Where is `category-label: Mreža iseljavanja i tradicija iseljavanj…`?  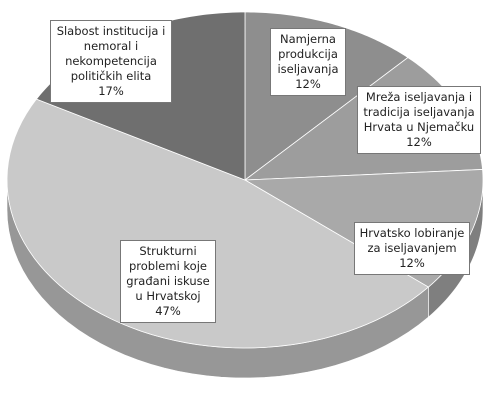
category-label: Mreža iseljavanja i tradicija iseljavanj… is located at coordinates (419, 112).